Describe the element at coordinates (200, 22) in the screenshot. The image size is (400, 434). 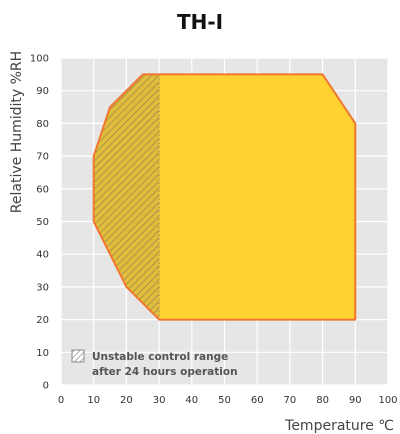
I see `chart-title: TH-I` at that location.